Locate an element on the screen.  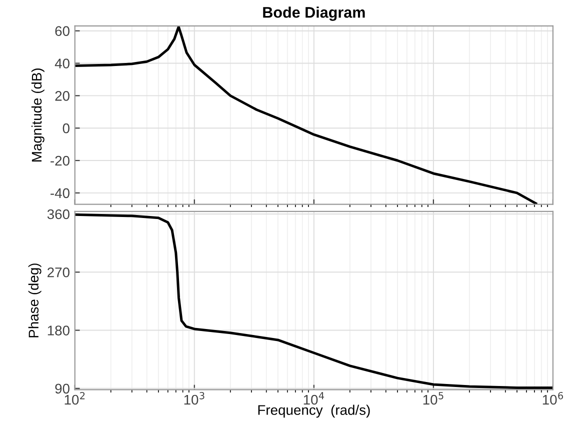
y-axis-title: Magnitude (dB) is located at coordinates (37, 115).